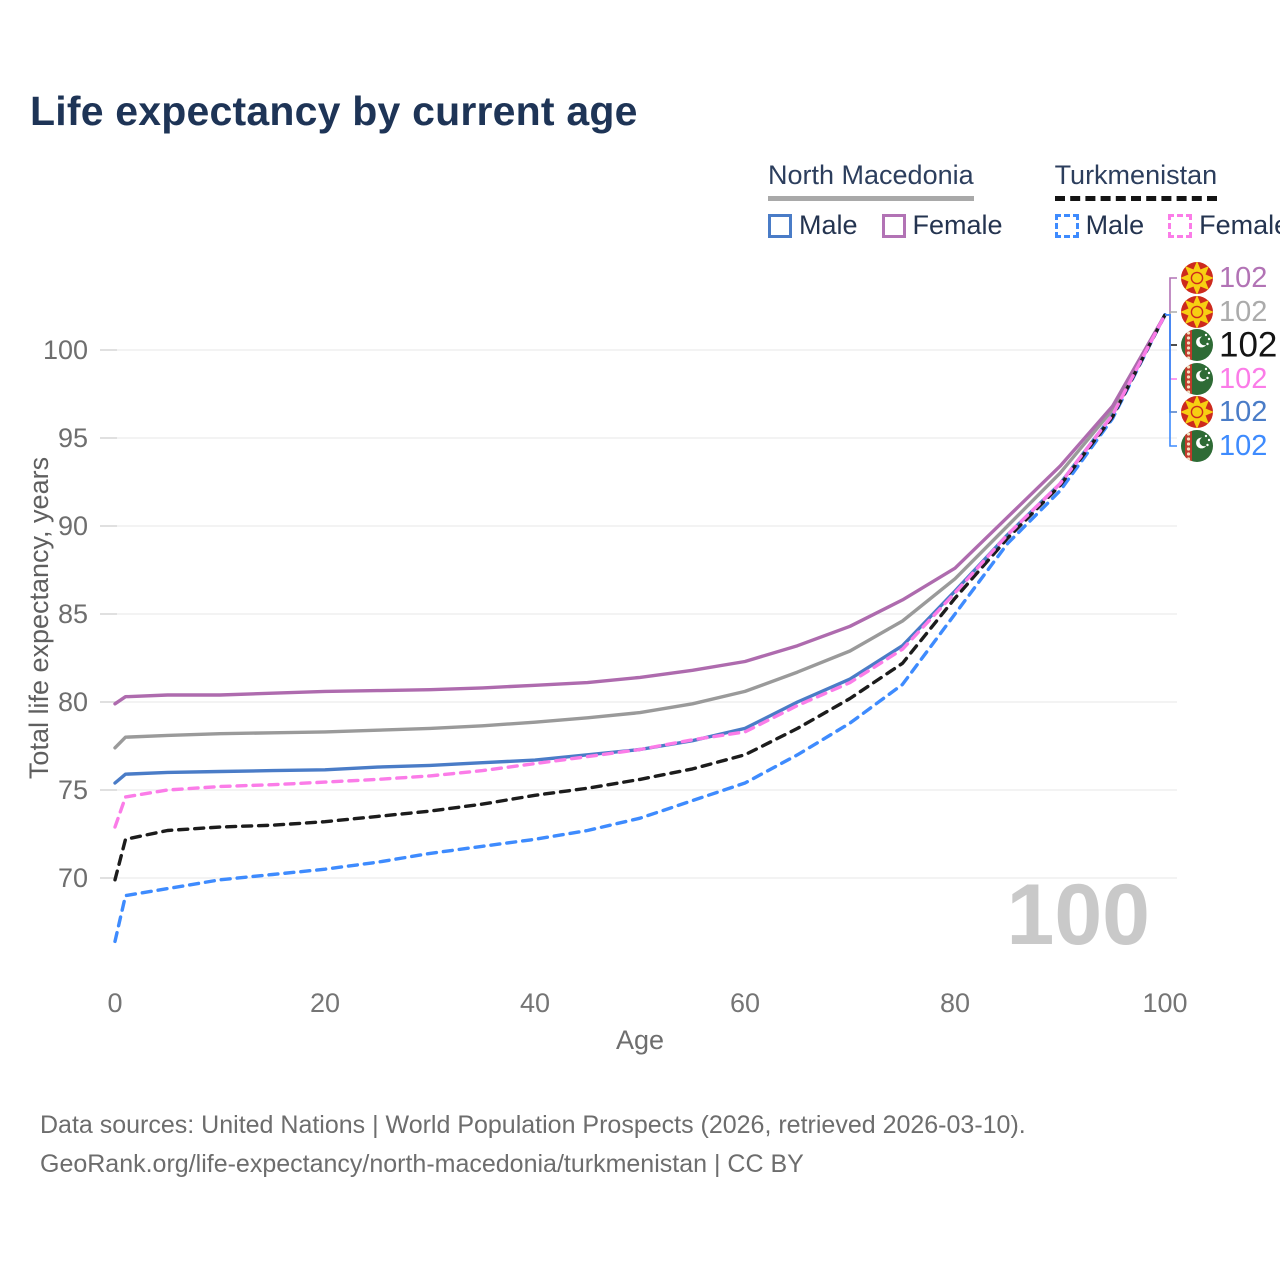 This screenshot has width=1280, height=1280. I want to click on tm-male-swatch-icon, so click(1066, 225).